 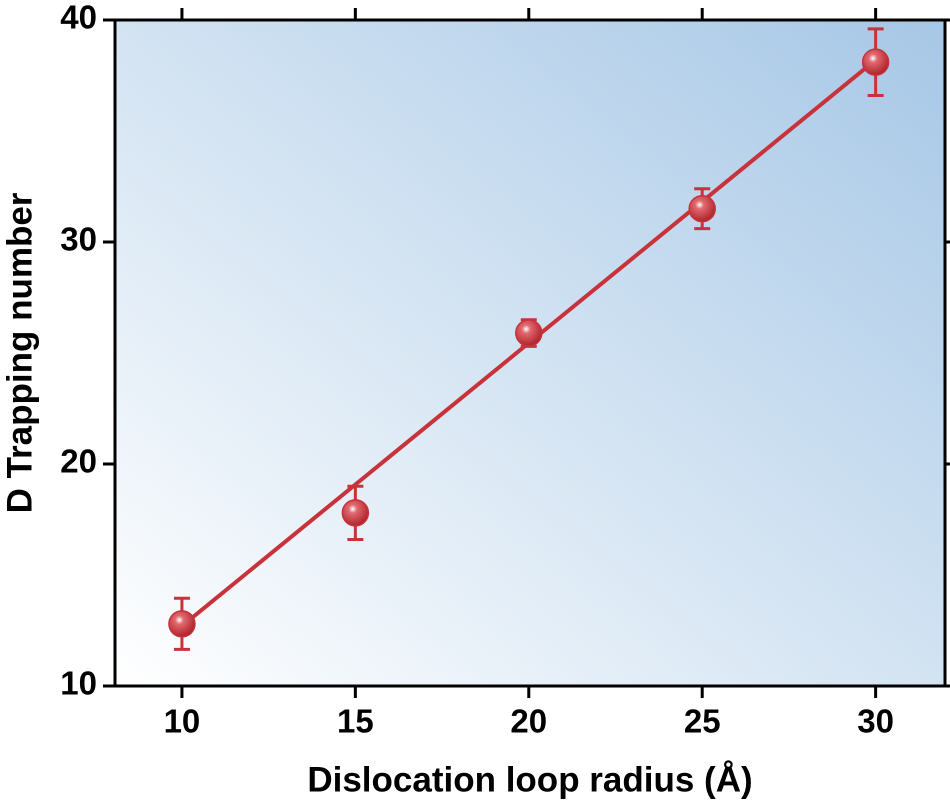 I want to click on x-axis-title: Dislocation loop radius (Å), so click(x=529, y=779).